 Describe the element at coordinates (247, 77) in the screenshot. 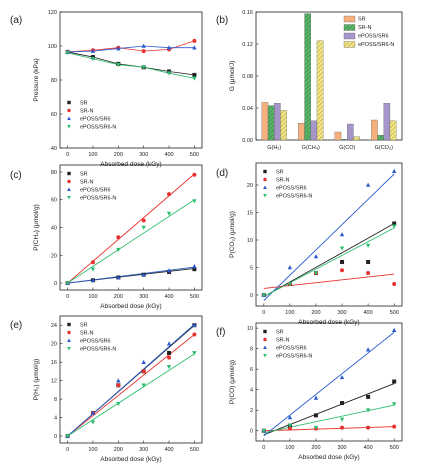

I see `y-tick-label: 0.08` at that location.